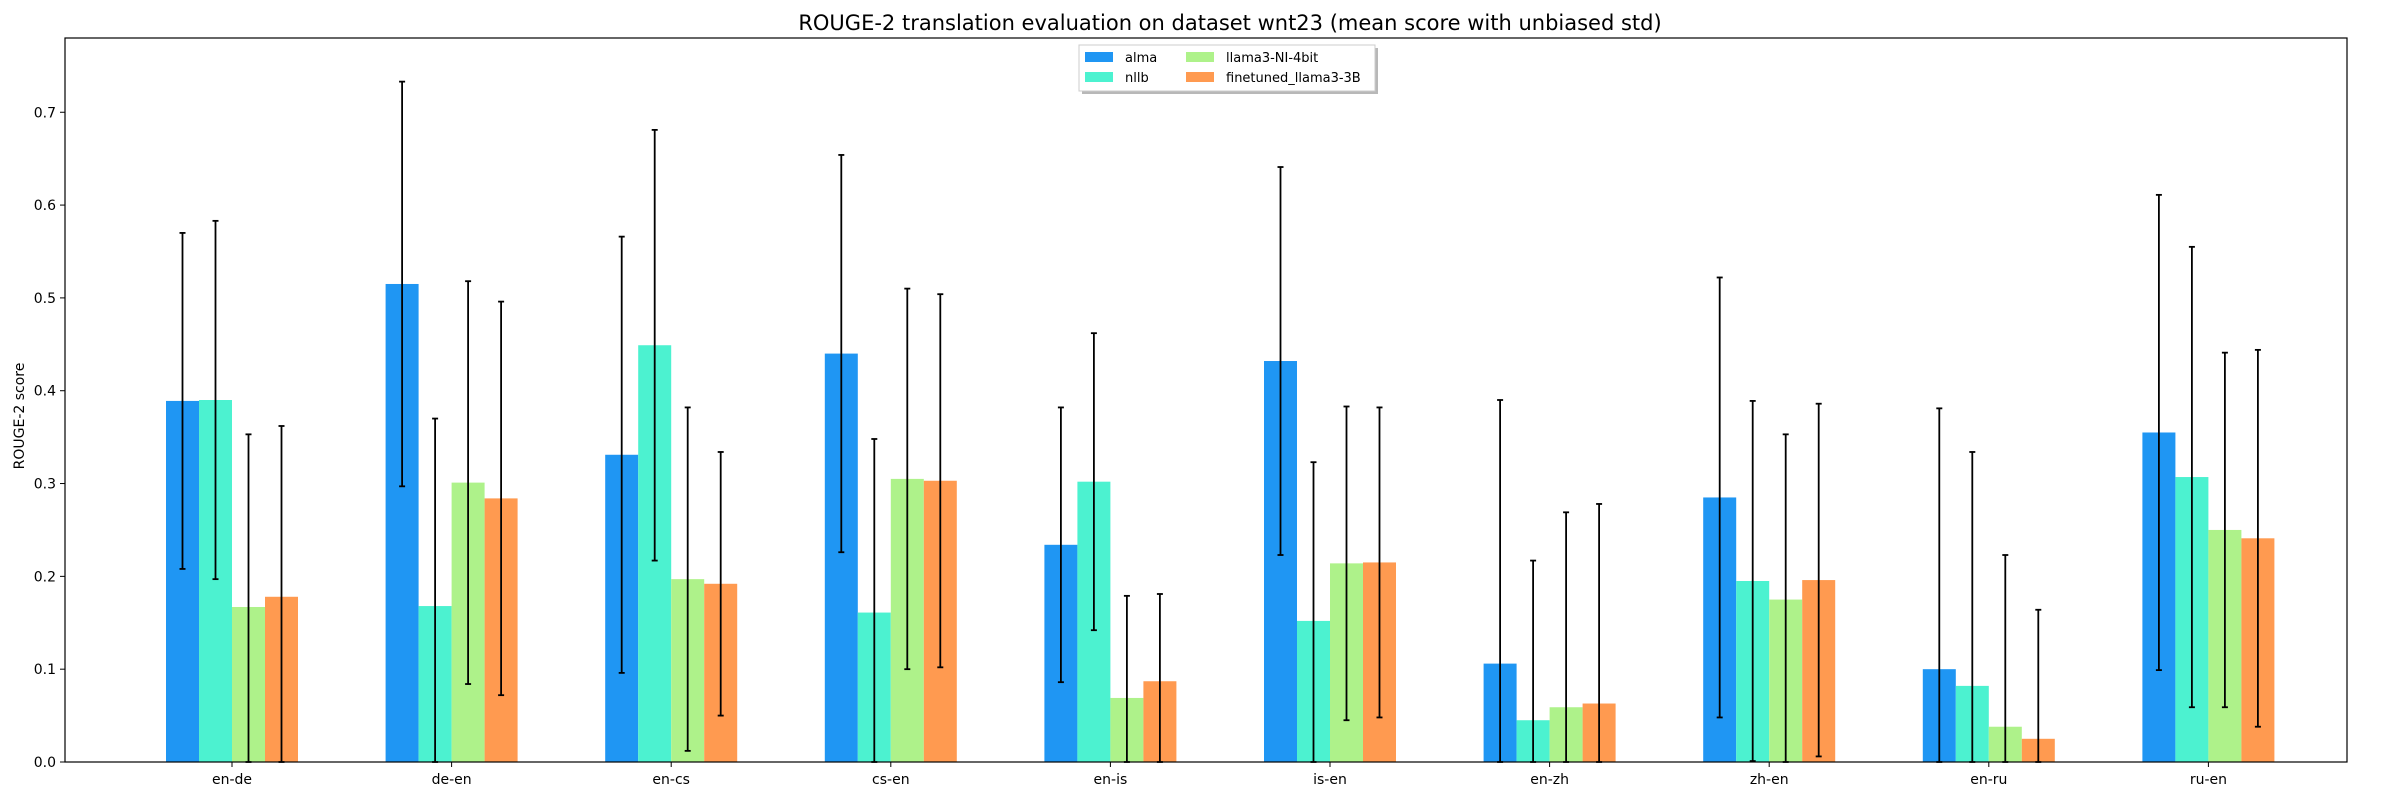 Image resolution: width=2400 pixels, height=800 pixels. What do you see at coordinates (720, 584) in the screenshot?
I see `error-bar-finetuned_llama3-3B-en-cs` at bounding box center [720, 584].